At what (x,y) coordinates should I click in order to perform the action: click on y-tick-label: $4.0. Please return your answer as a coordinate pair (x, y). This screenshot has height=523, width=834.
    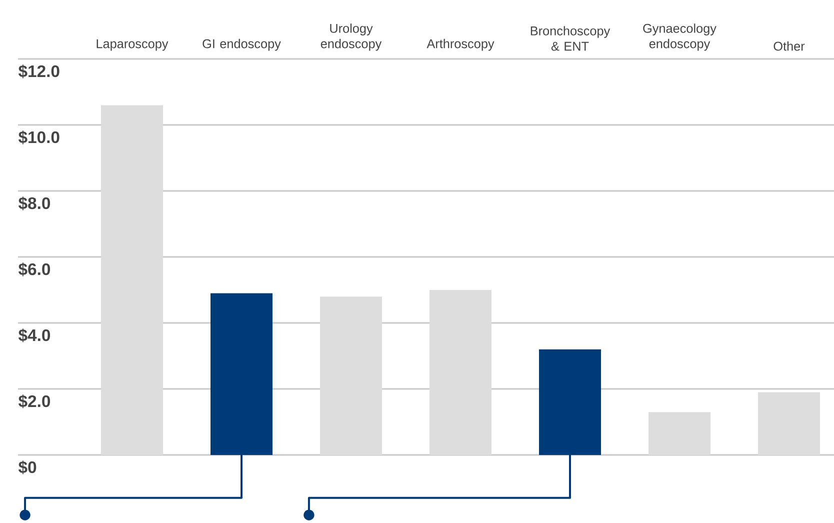
    Looking at the image, I should click on (34, 335).